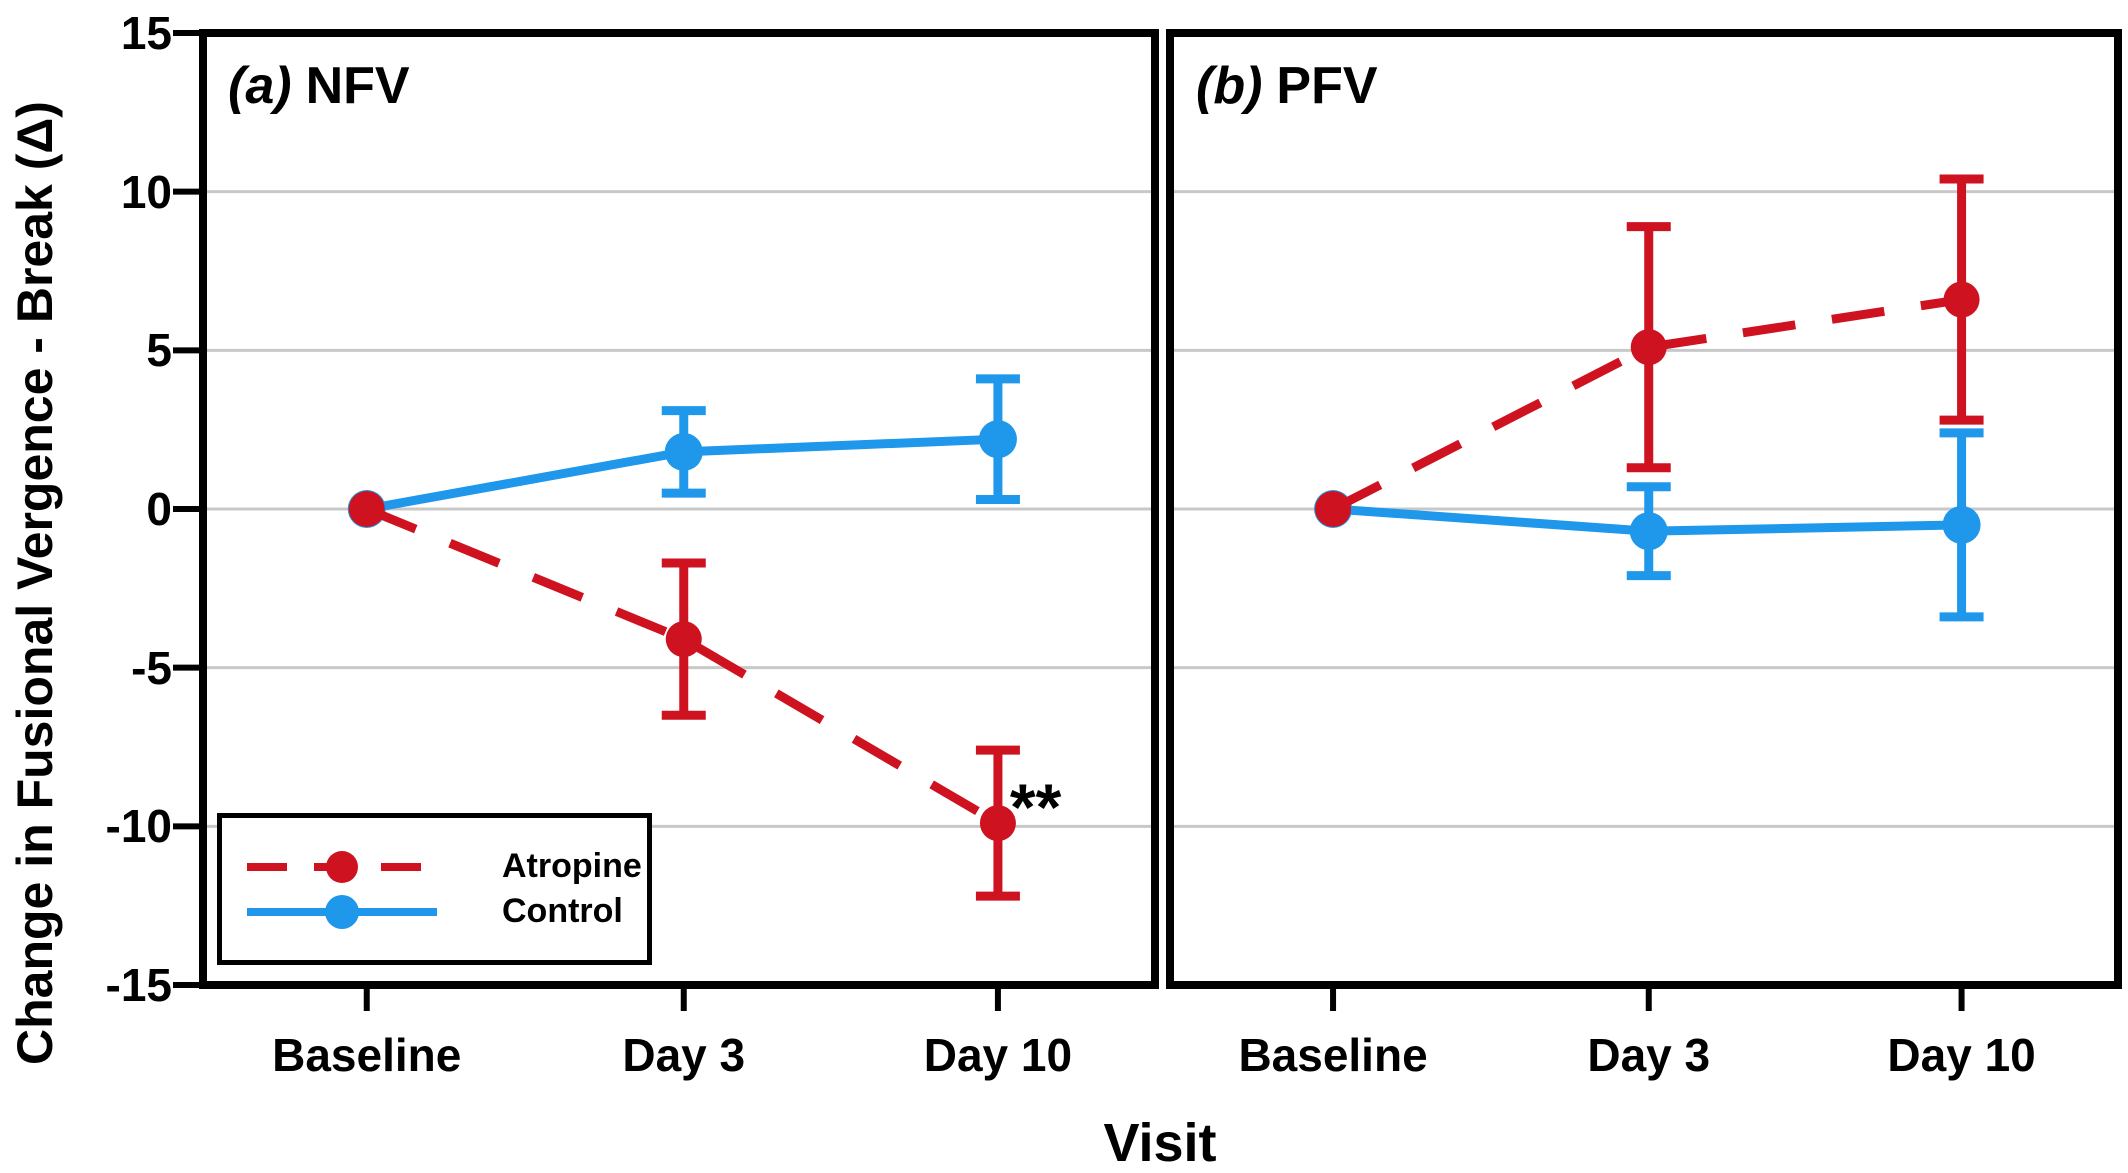  I want to click on panel-b-title: (b) PFV, so click(1287, 86).